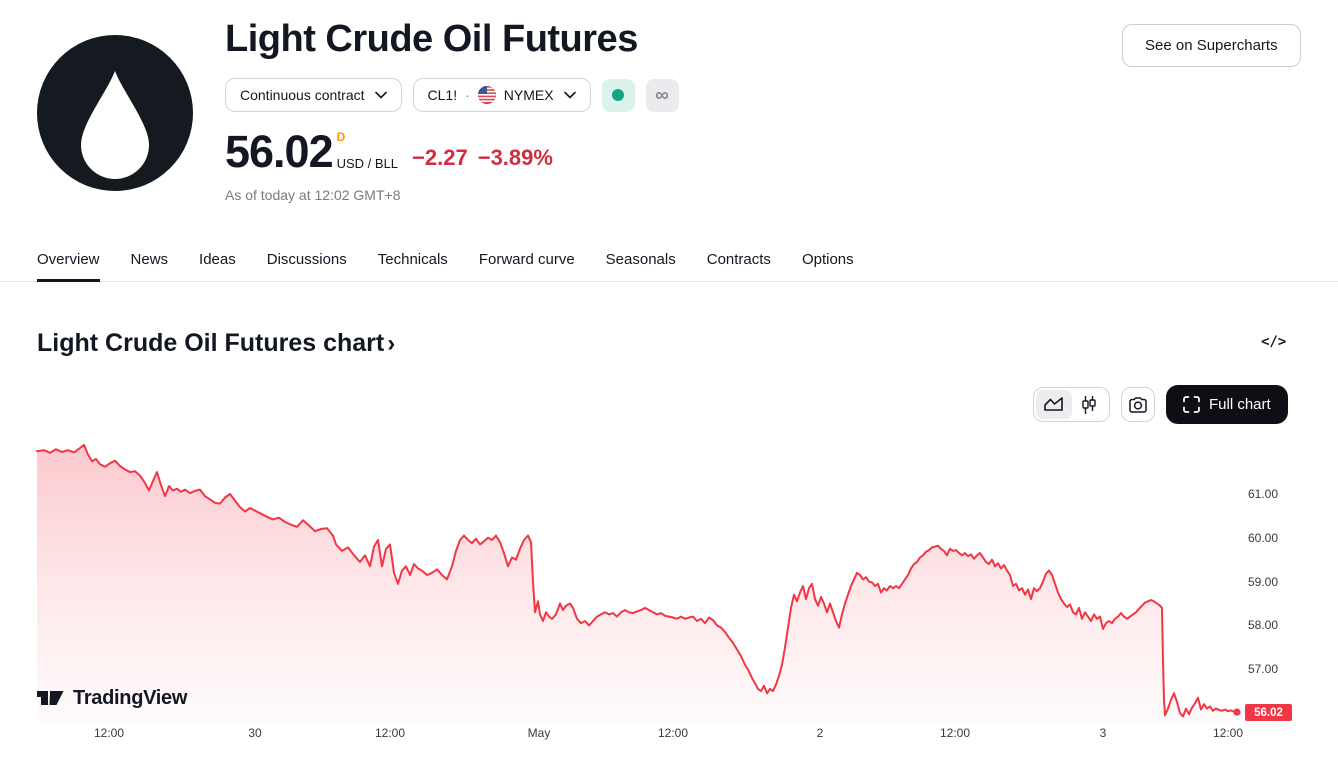 The height and width of the screenshot is (762, 1338). Describe the element at coordinates (440, 157) in the screenshot. I see `change-absolute: −2.27` at that location.